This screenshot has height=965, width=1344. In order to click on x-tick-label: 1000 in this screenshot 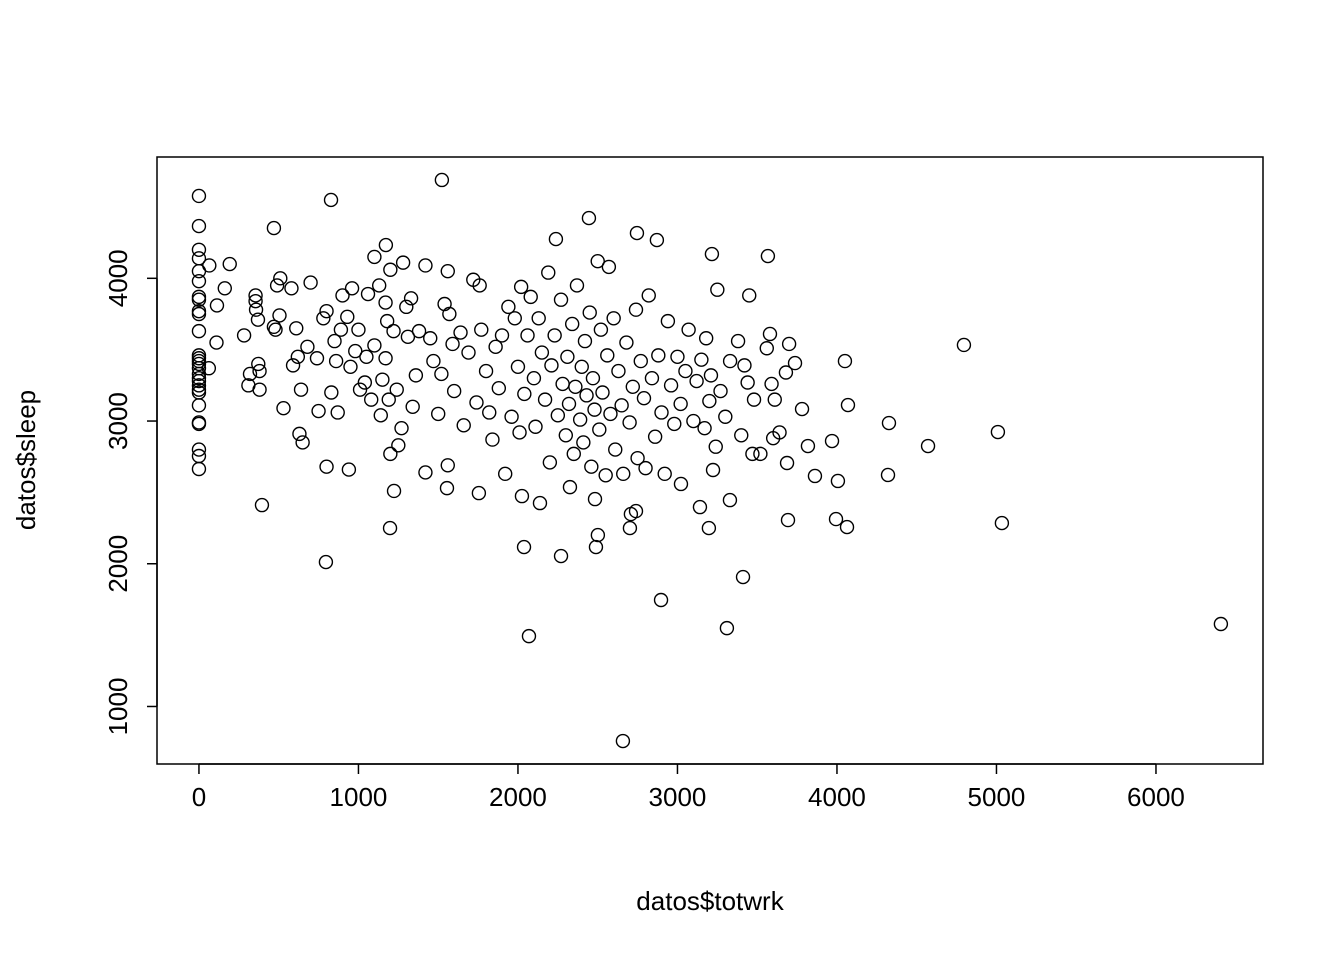, I will do `click(359, 797)`.